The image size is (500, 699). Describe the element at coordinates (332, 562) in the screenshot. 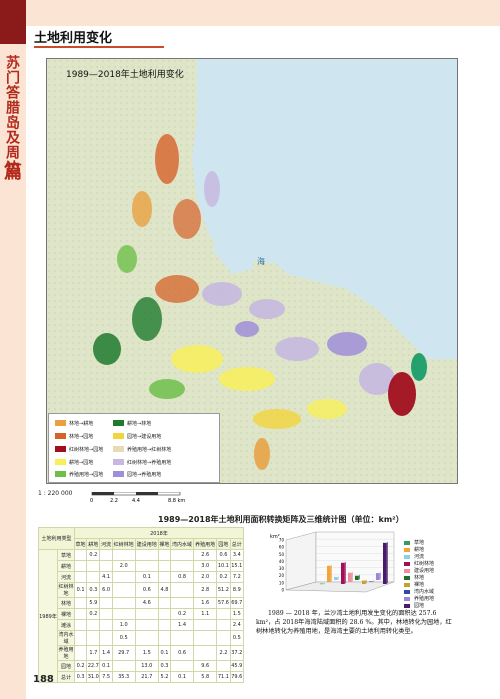

I see `three-d-bar-chart: km² 70 60 50 40 30 20 10 0` at that location.